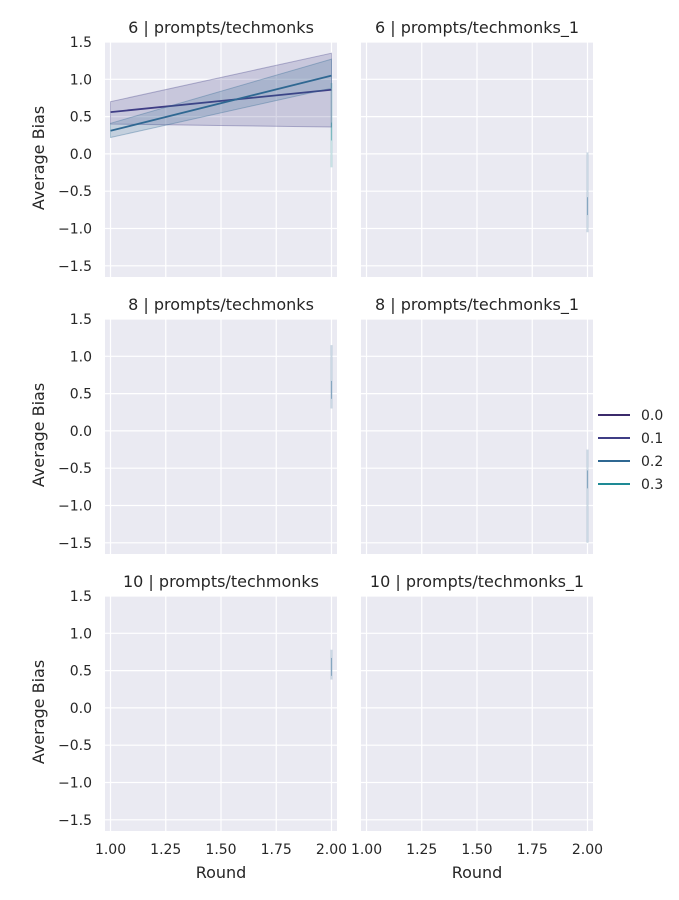 This screenshot has width=679, height=900. I want to click on legend-label: 0.0, so click(652, 416).